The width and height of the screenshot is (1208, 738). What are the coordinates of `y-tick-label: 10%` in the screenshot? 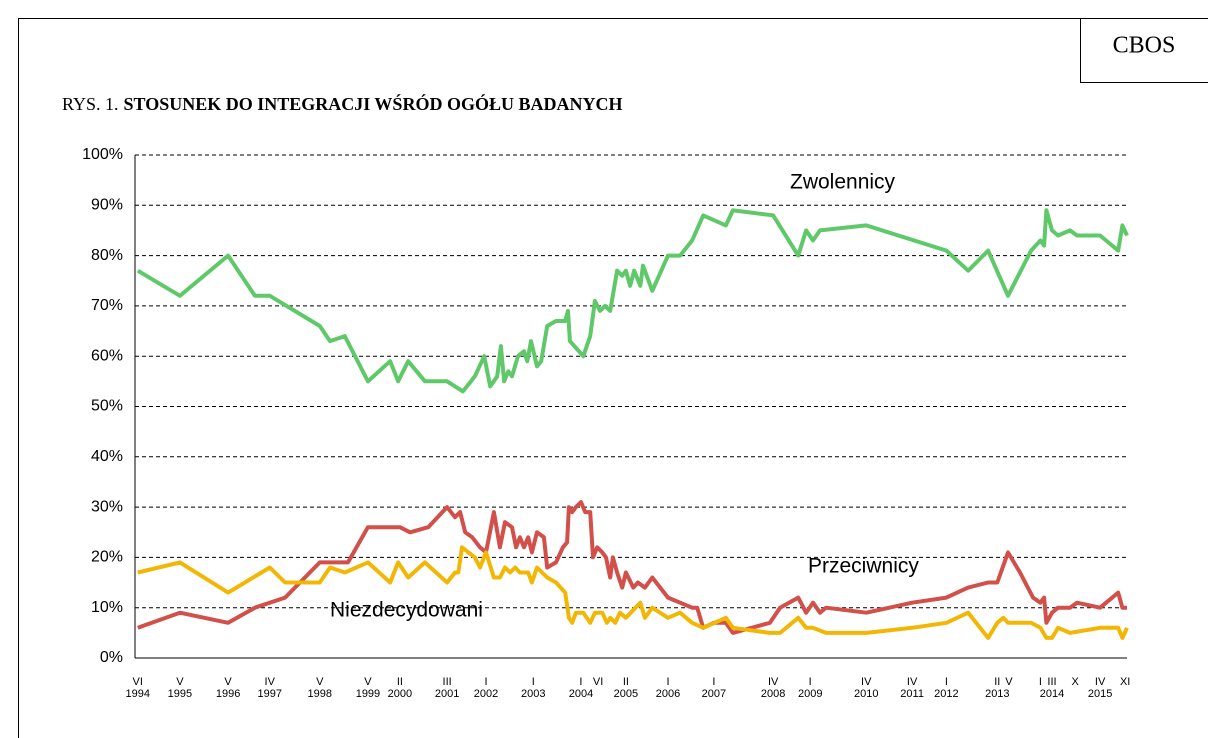 It's located at (107, 607).